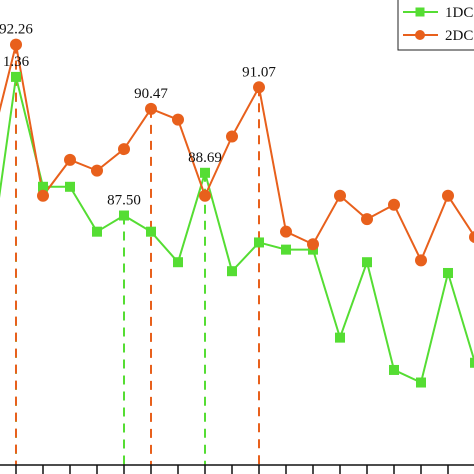 This screenshot has height=474, width=474. I want to click on legend-box, so click(435, 25).